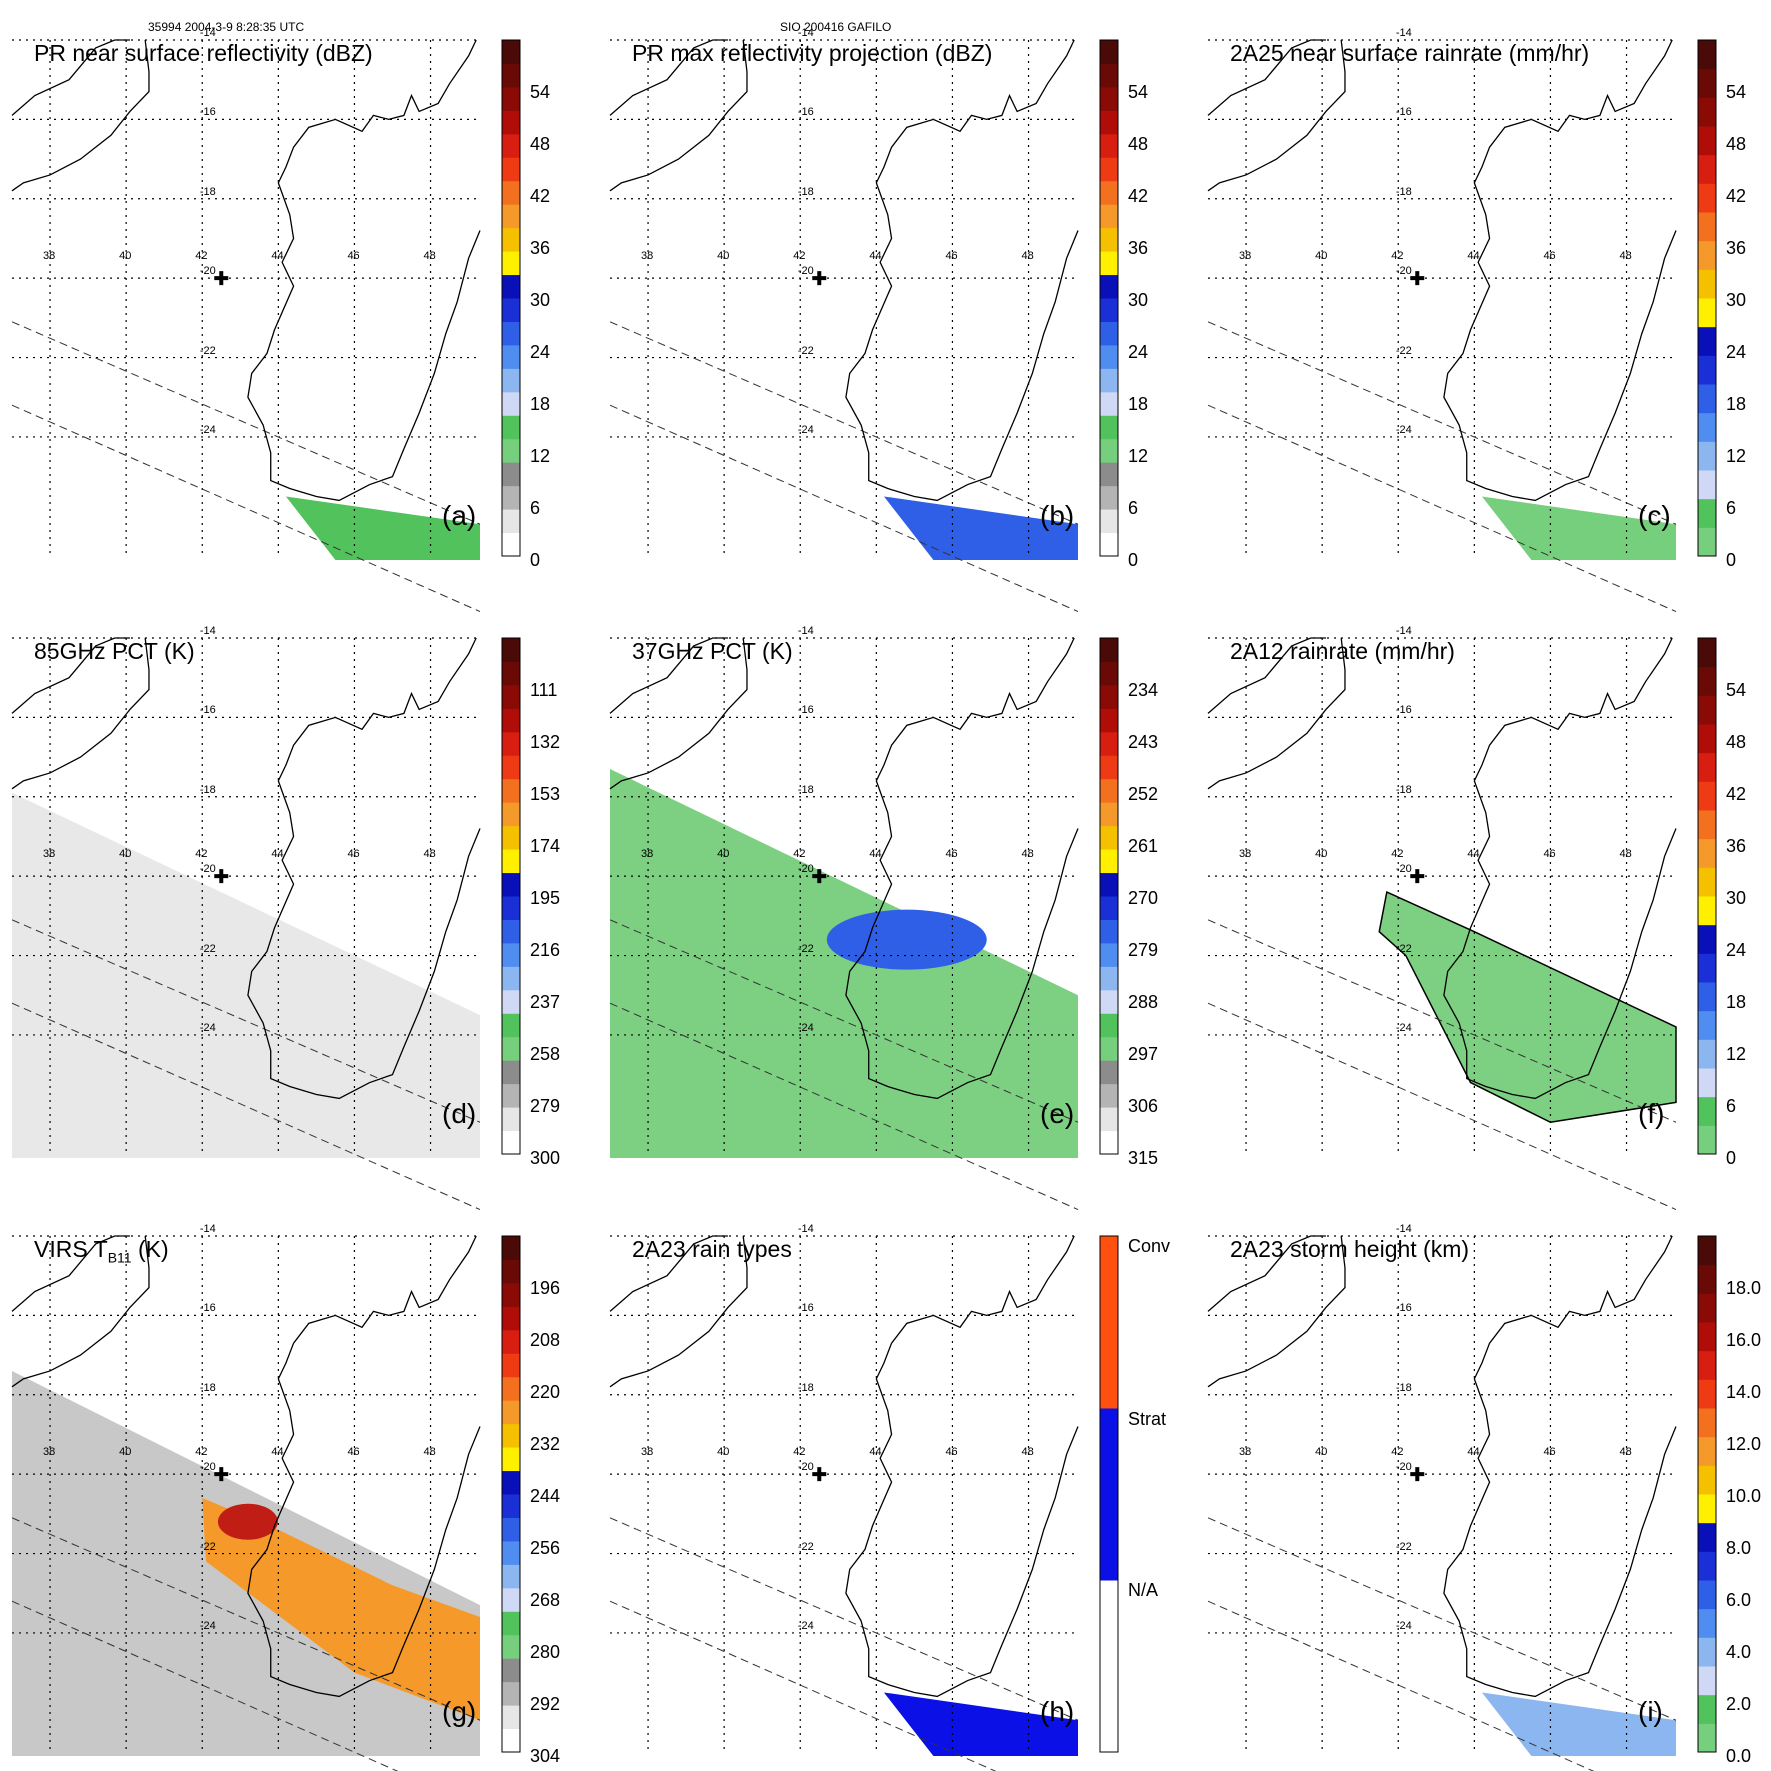  What do you see at coordinates (1143, 1054) in the screenshot?
I see `colorbar-tick-label: 297` at bounding box center [1143, 1054].